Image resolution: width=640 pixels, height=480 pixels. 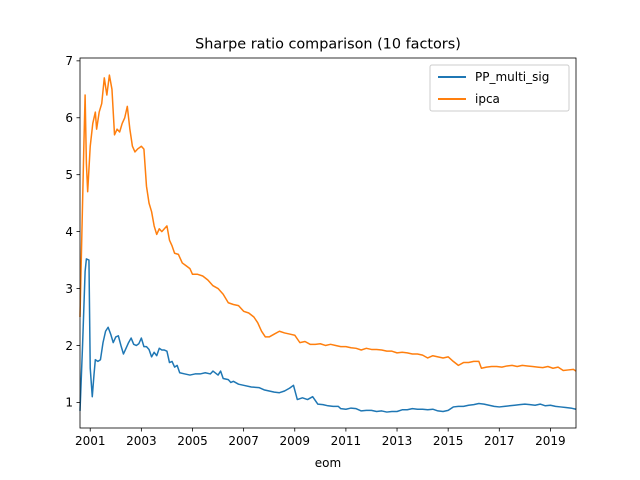 What do you see at coordinates (550, 441) in the screenshot?
I see `x-tick-label: 2019` at bounding box center [550, 441].